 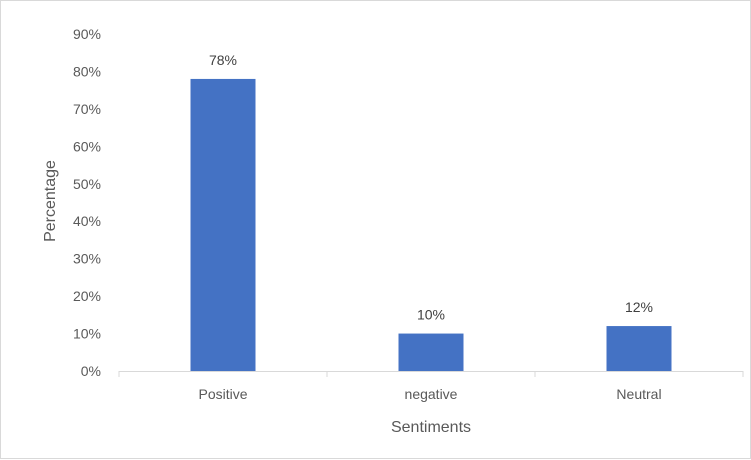 I want to click on y-tick-label: 40%, so click(x=87, y=221).